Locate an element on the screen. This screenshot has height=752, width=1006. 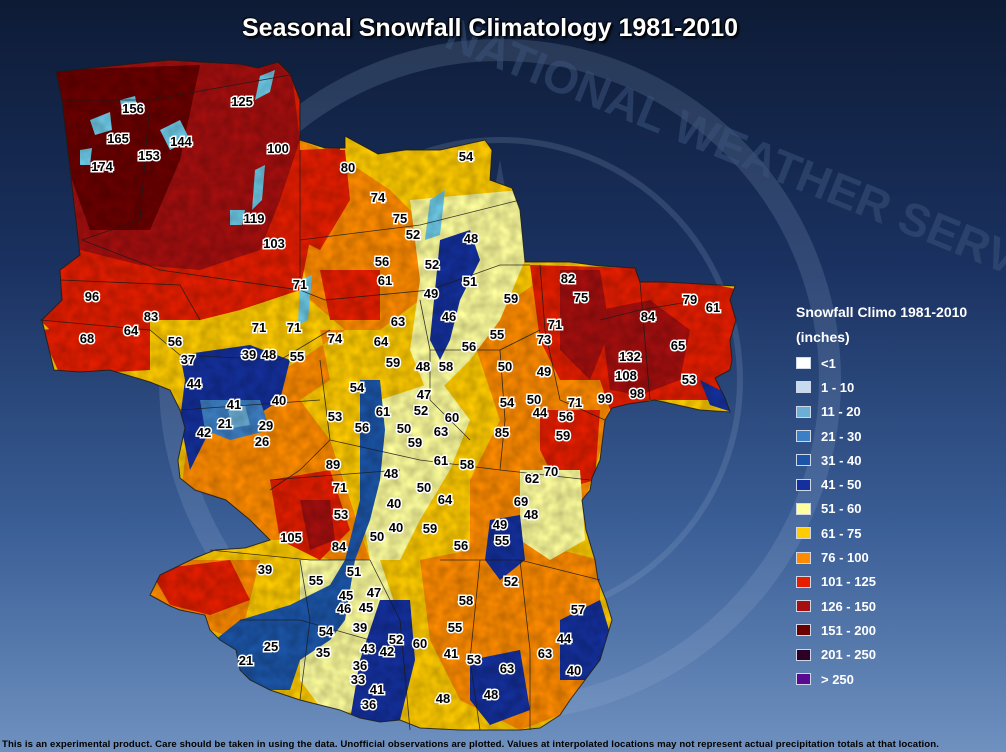
map-title: Seasonal Snowfall Climatology 1981-2010 is located at coordinates (490, 28).